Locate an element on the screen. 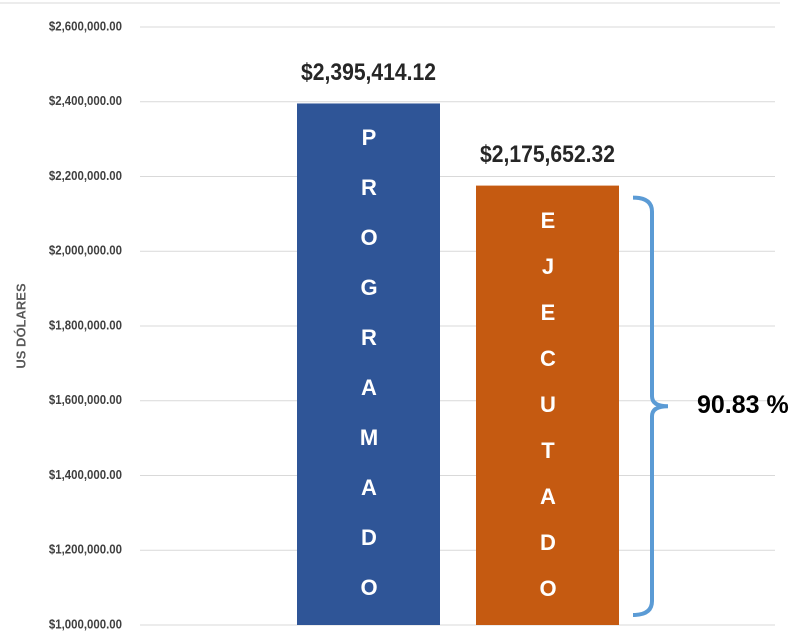 This screenshot has height=634, width=802. y-tick-label: $2,200,000.00 is located at coordinates (85, 175).